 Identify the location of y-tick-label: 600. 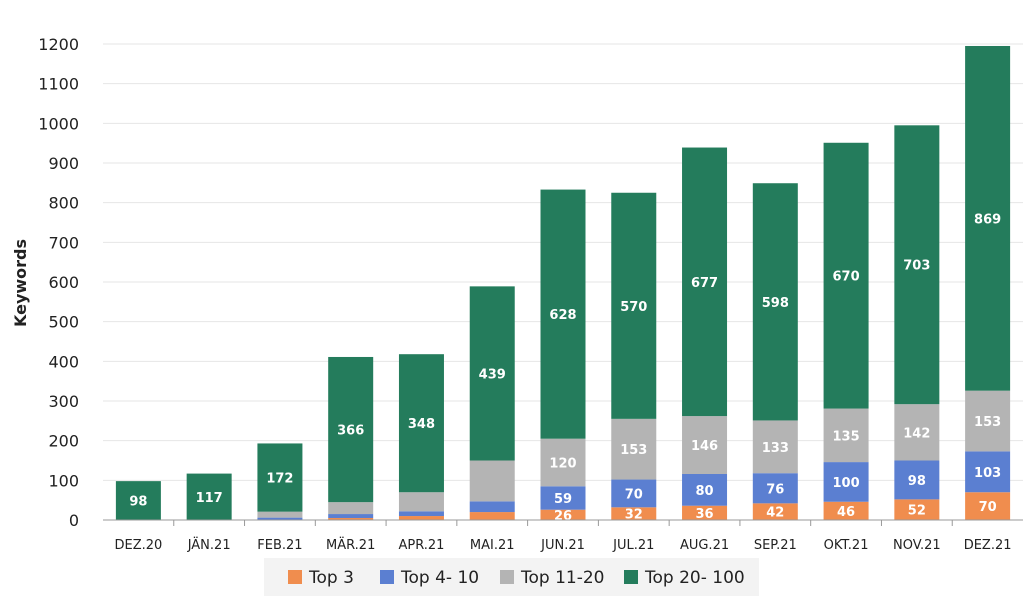
(63, 282).